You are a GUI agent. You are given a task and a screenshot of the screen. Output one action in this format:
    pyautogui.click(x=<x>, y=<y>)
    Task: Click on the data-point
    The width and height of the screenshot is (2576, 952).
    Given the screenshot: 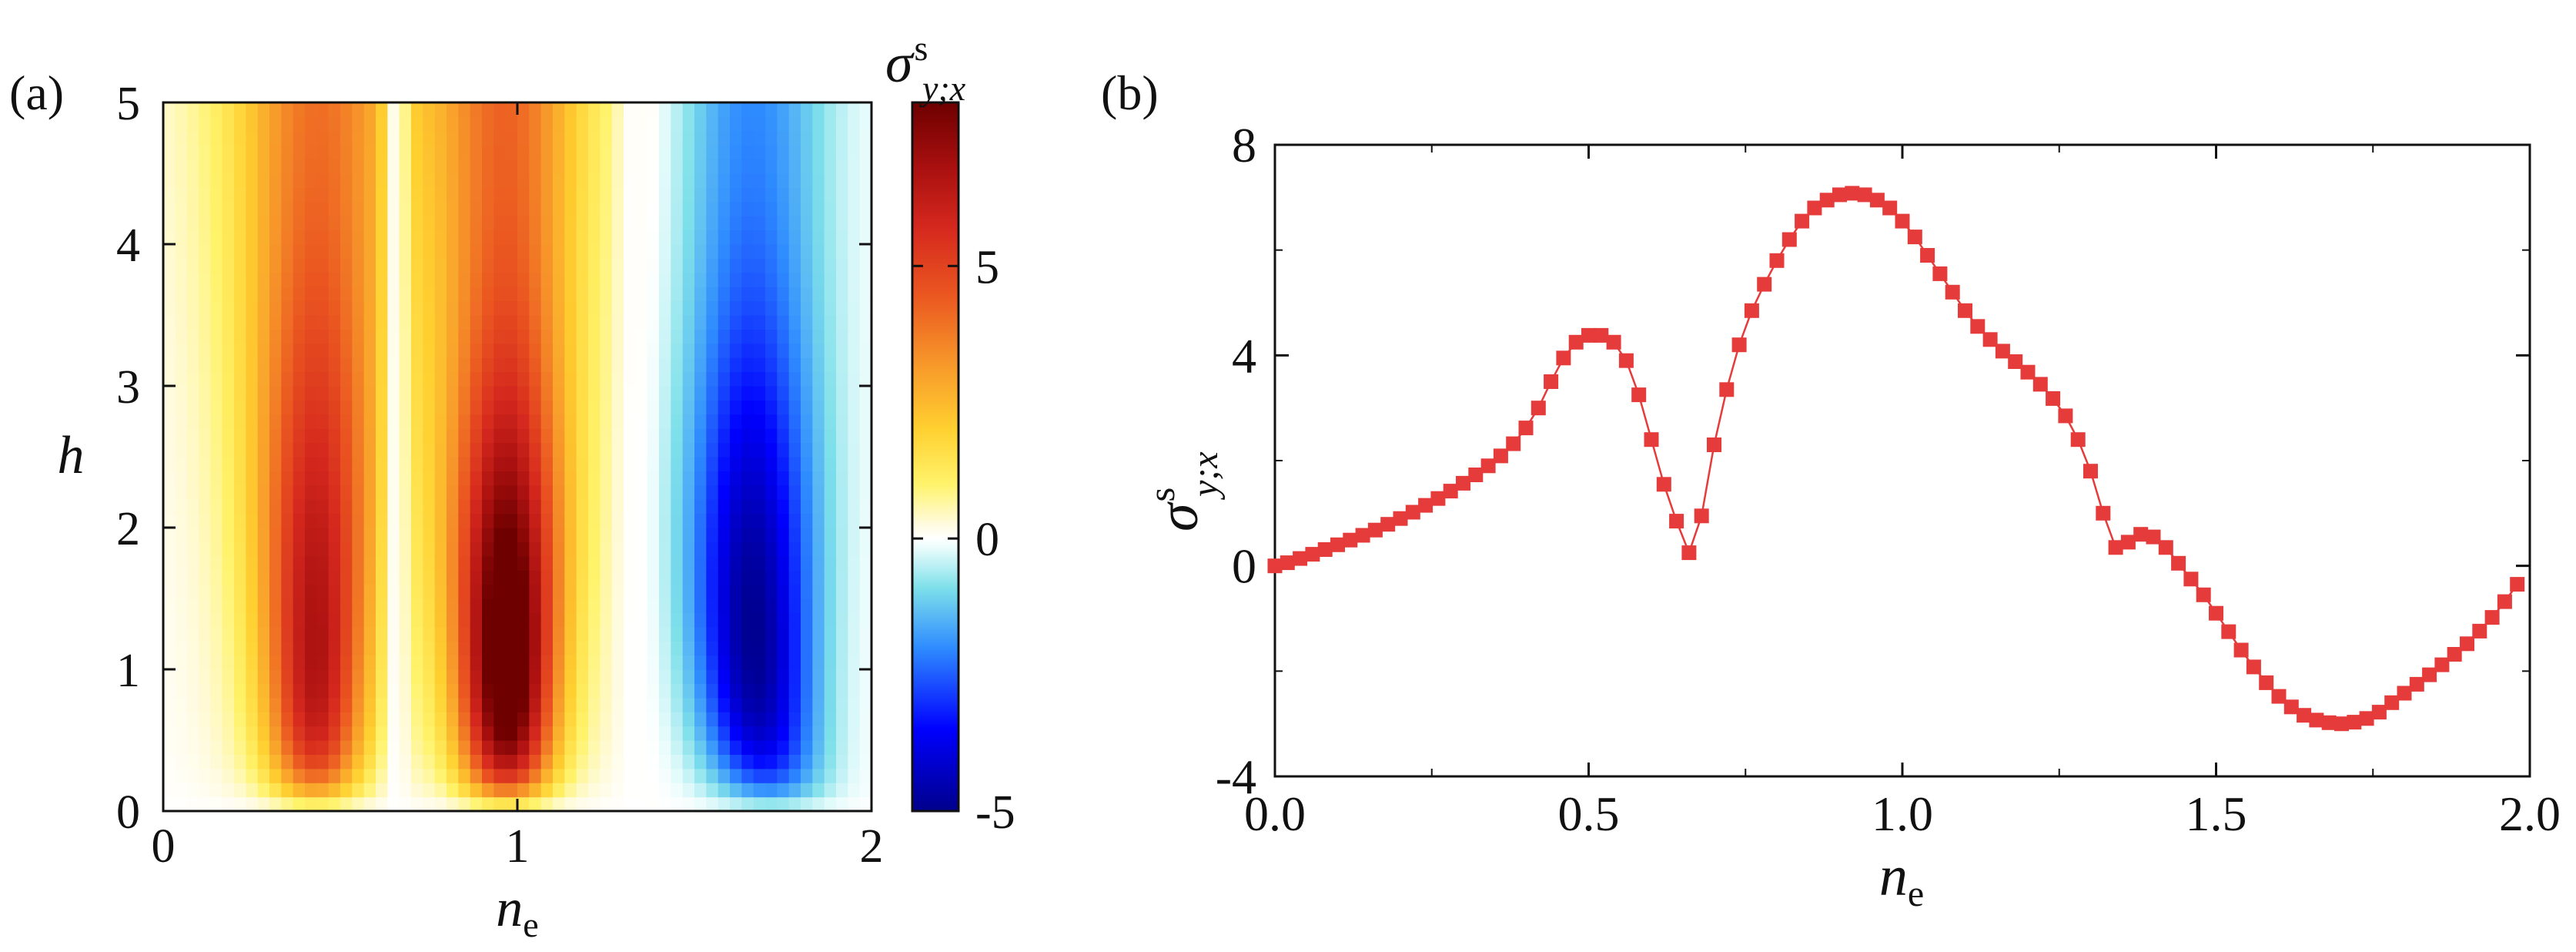 What is the action you would take?
    pyautogui.click(x=1877, y=200)
    